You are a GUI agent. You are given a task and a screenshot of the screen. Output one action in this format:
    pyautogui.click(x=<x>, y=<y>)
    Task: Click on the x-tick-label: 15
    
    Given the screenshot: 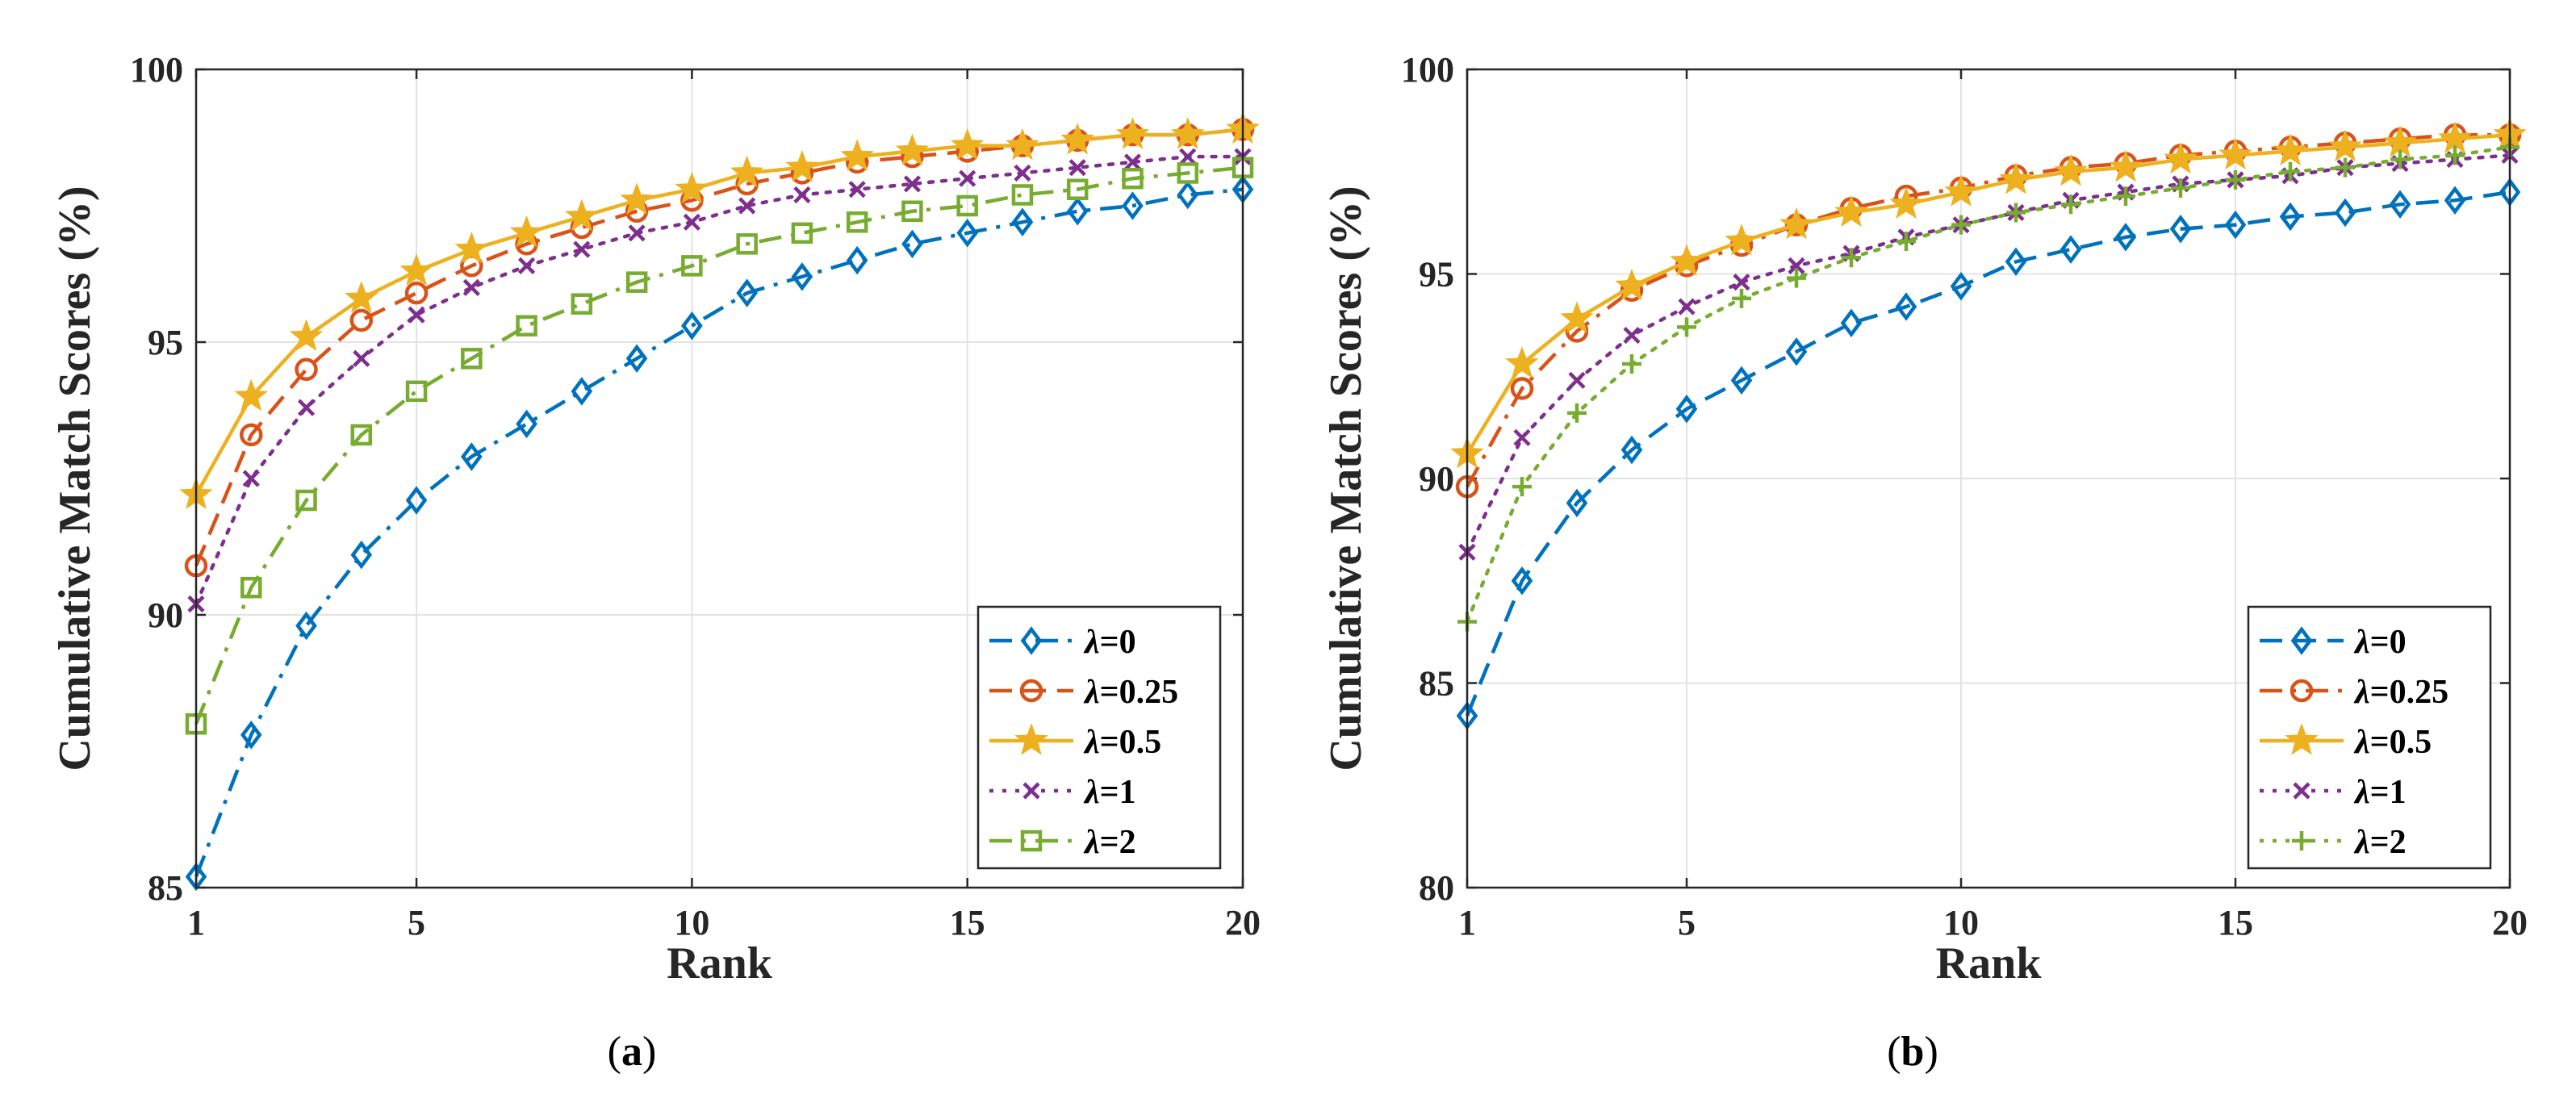 What is the action you would take?
    pyautogui.click(x=967, y=923)
    